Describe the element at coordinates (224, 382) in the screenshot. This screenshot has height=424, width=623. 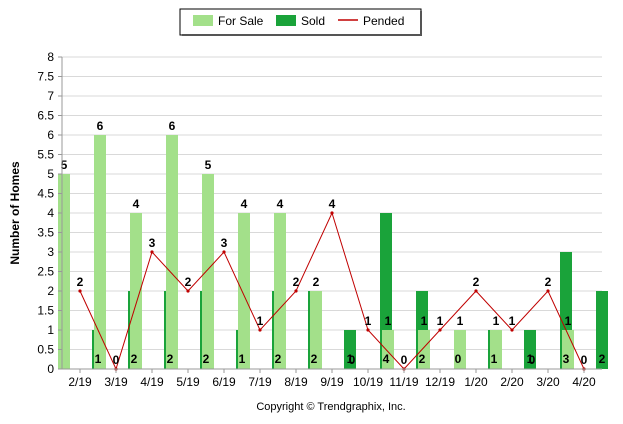
I see `x-tick-label: 6/19` at that location.